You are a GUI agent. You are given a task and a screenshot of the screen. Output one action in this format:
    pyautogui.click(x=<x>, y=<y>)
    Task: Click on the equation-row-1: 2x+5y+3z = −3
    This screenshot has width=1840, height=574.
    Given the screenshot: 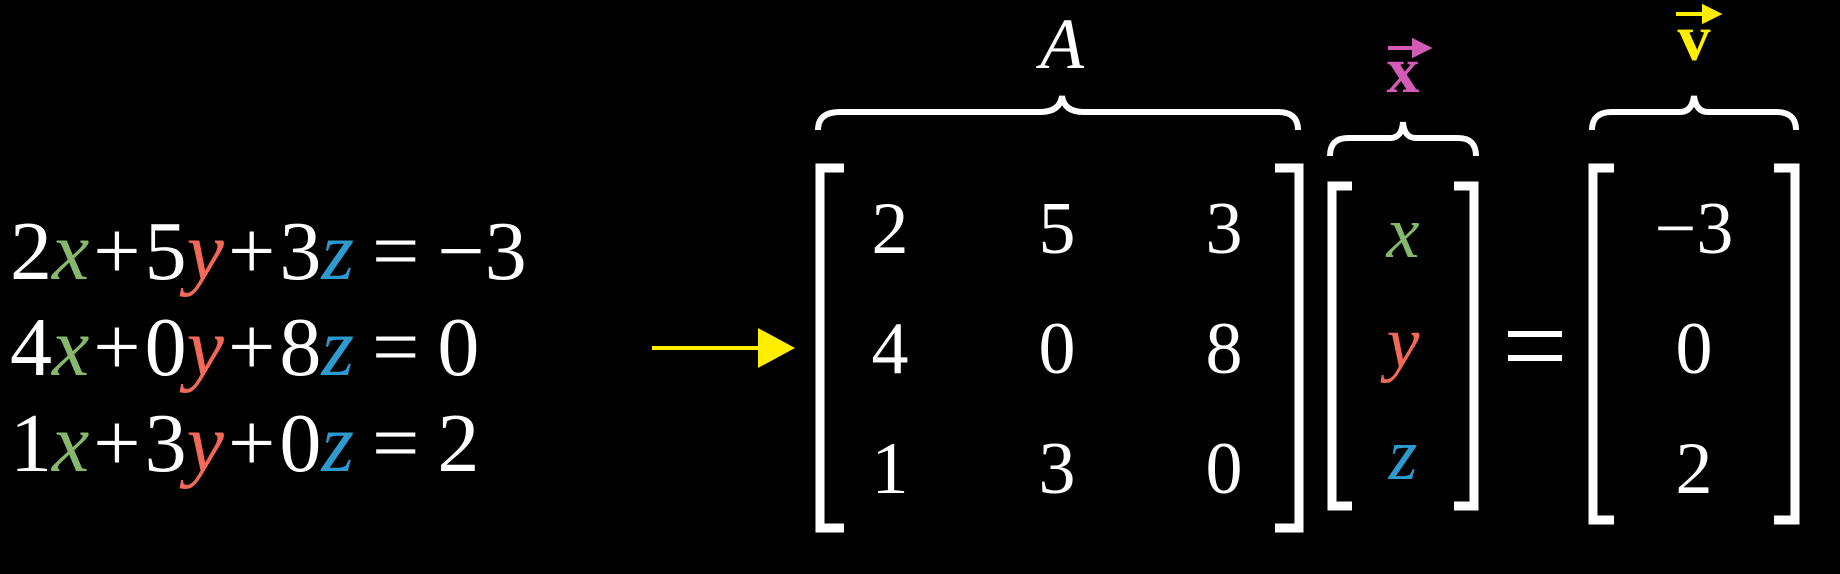 What is the action you would take?
    pyautogui.click(x=268, y=252)
    